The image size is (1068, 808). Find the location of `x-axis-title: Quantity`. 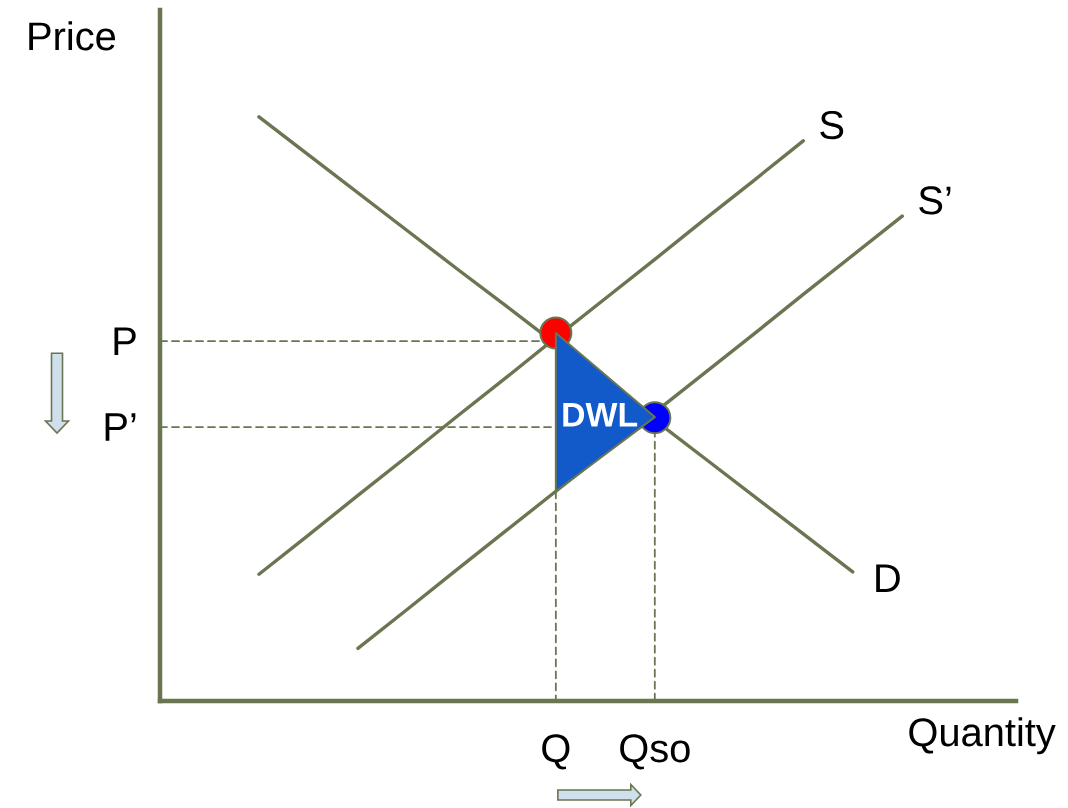

x-axis-title: Quantity is located at coordinates (982, 736).